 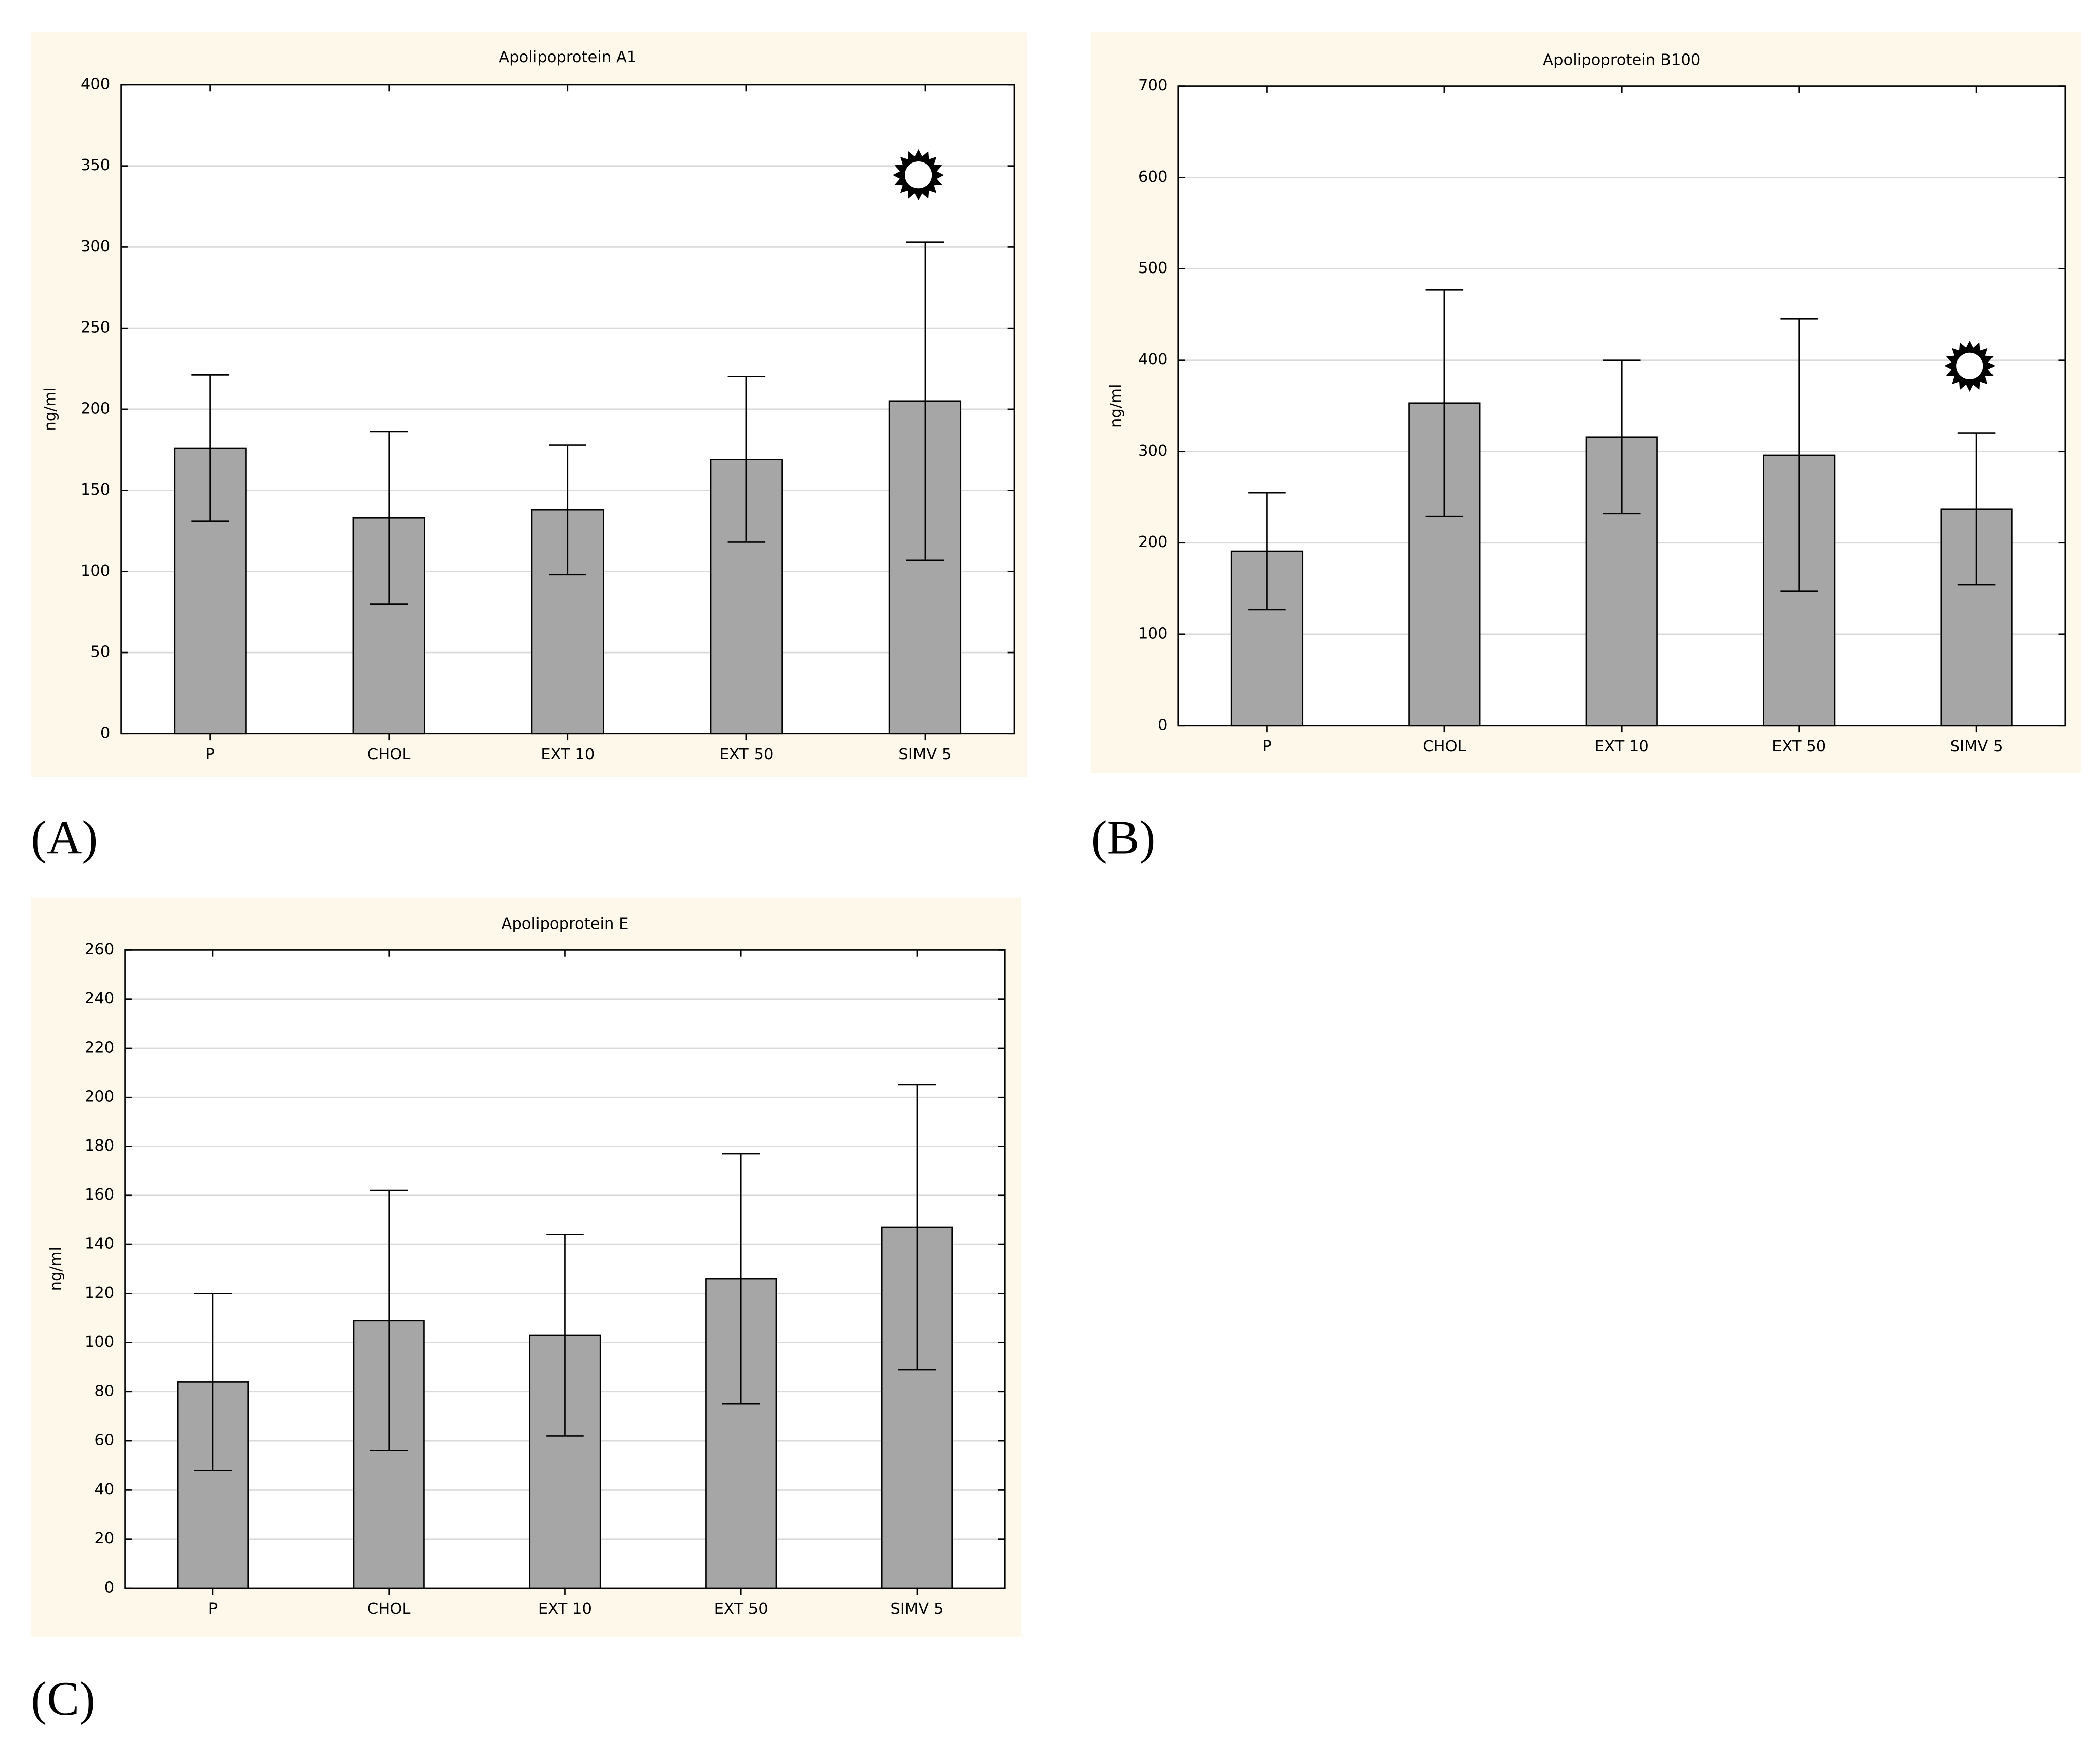 I want to click on y-tick-label: 240, so click(x=99, y=998).